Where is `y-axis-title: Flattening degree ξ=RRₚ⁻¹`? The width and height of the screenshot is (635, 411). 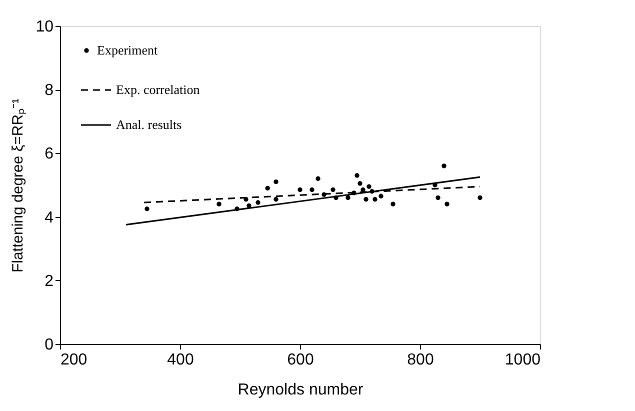 y-axis-title: Flattening degree ξ=RRₚ⁻¹ is located at coordinates (18, 185).